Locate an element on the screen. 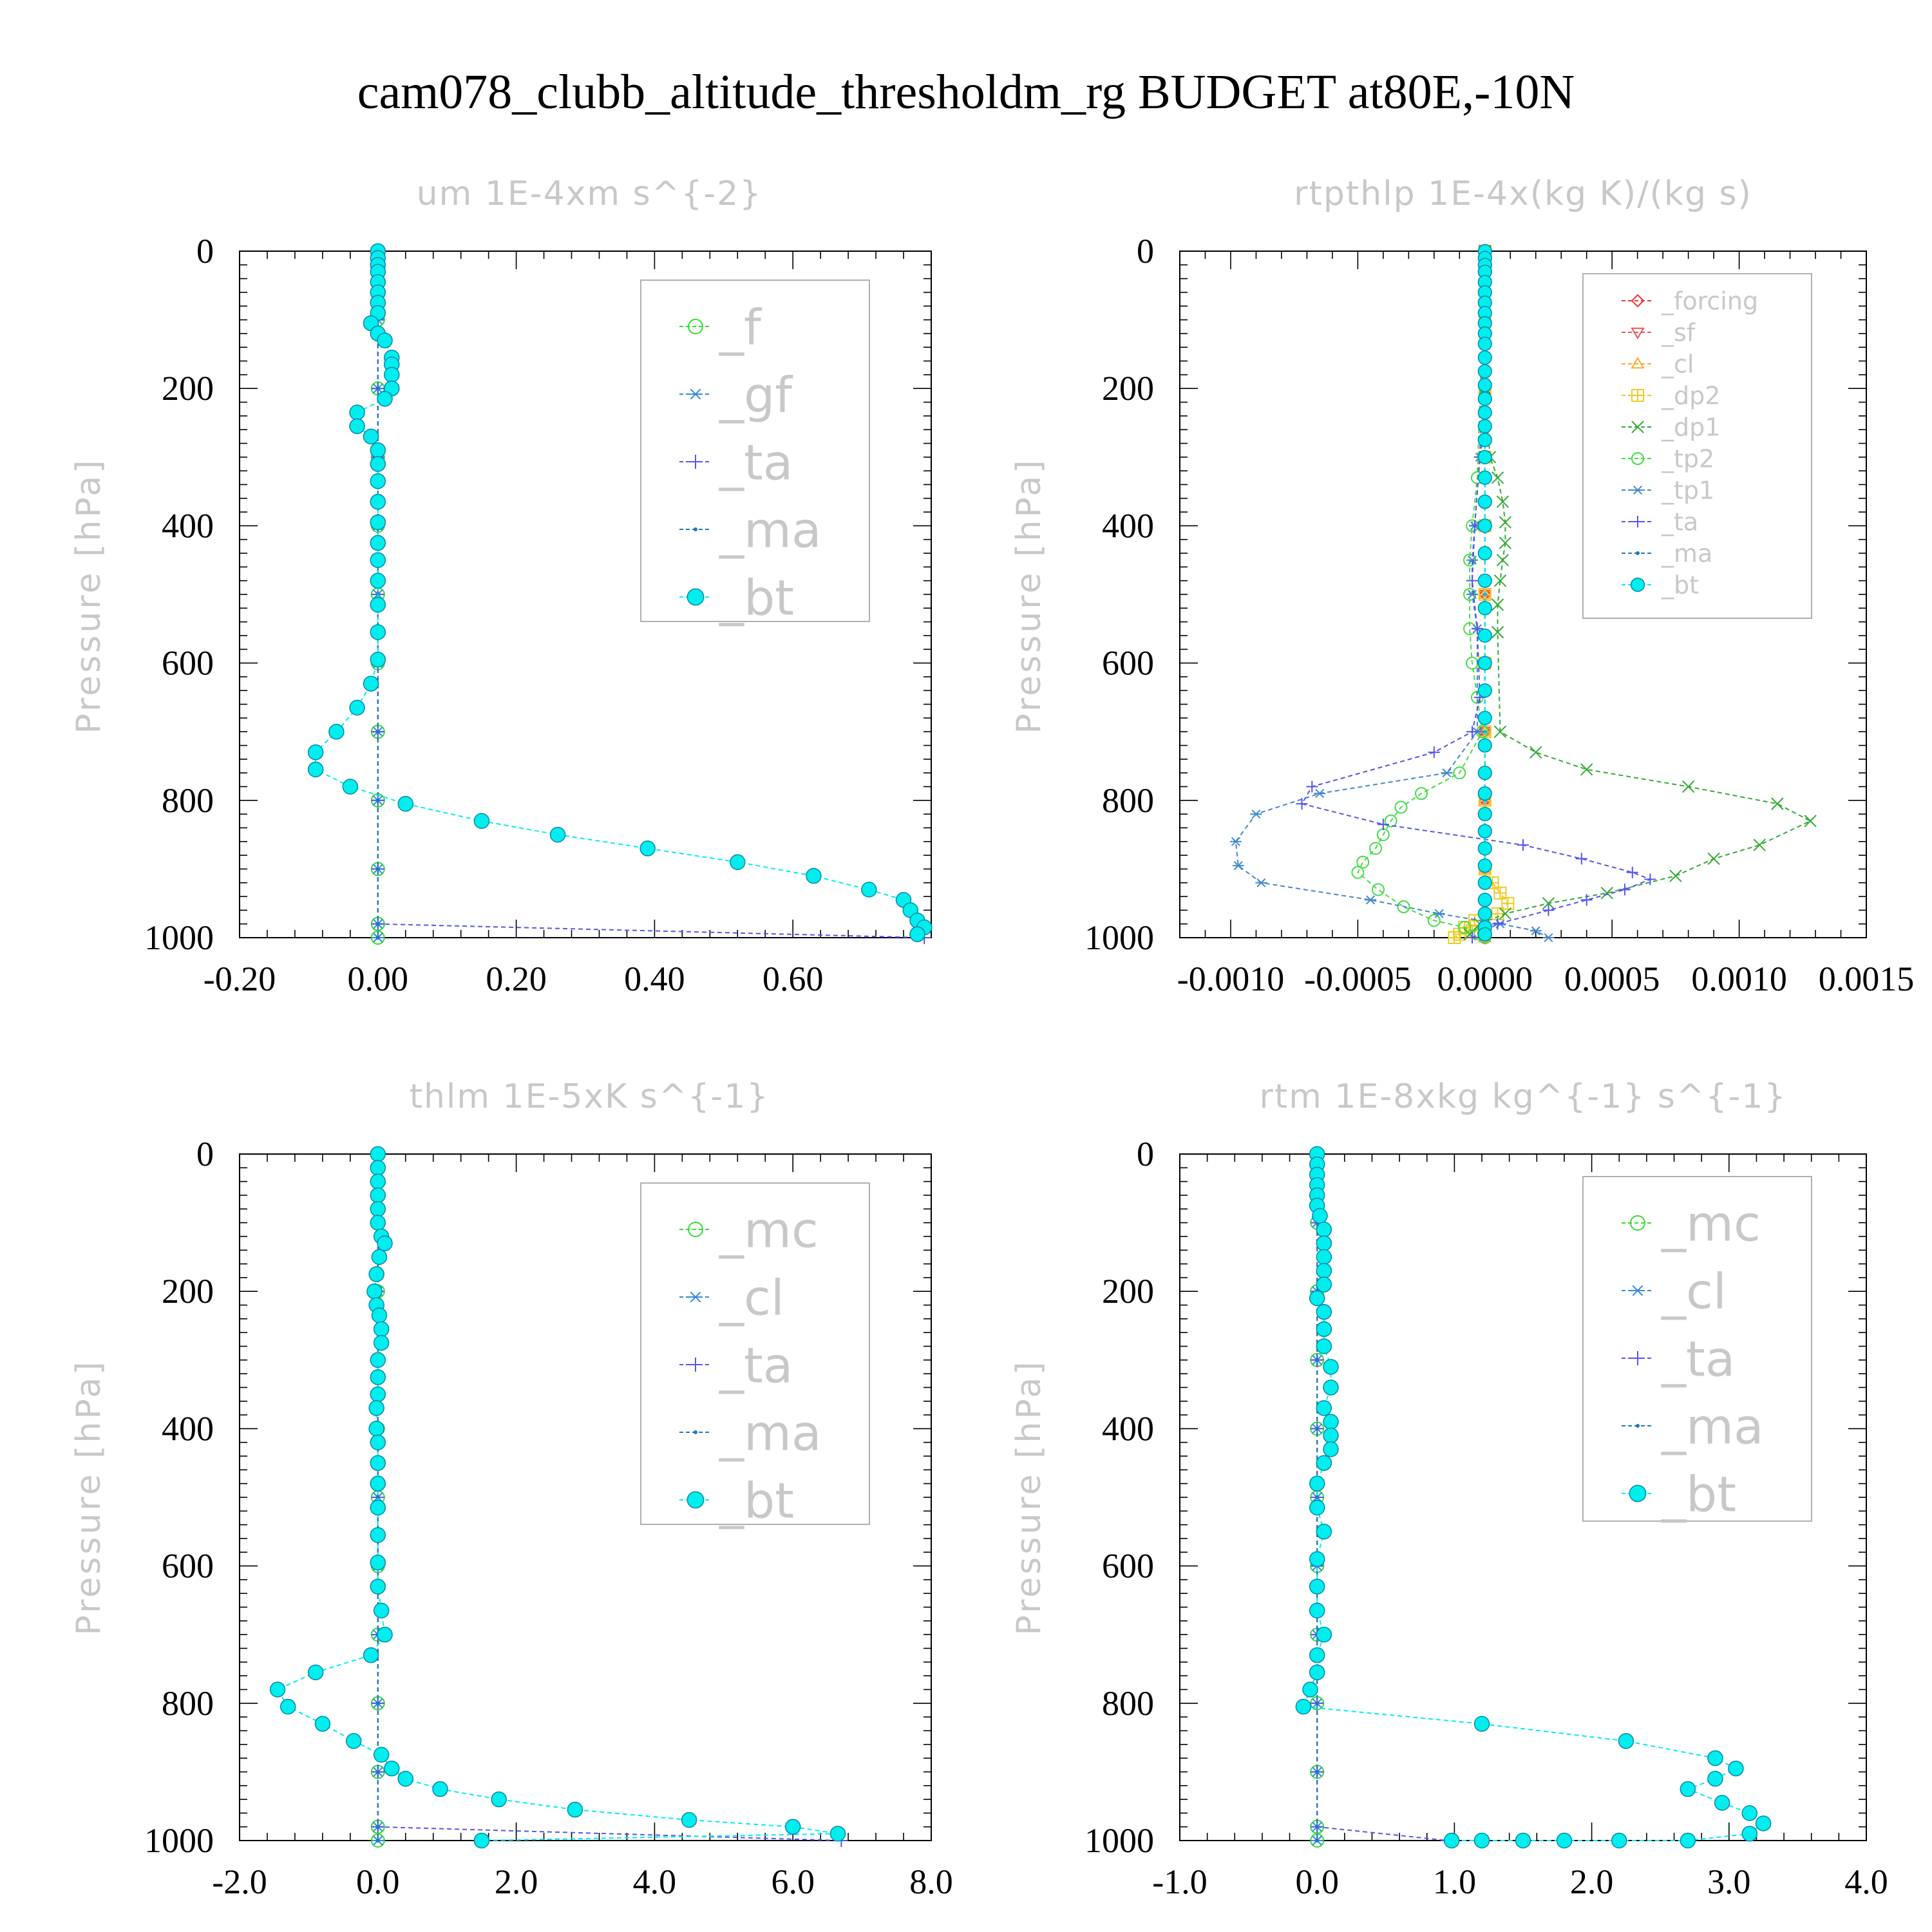 This screenshot has width=1932, height=1932. x-tick-label: 8.0 is located at coordinates (931, 1882).